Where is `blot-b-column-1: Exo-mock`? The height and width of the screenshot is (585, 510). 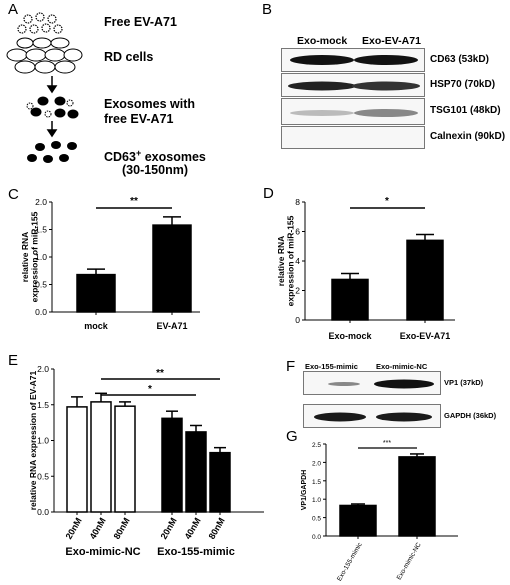
blot-b-column-1: Exo-mock is located at coordinates (322, 41).